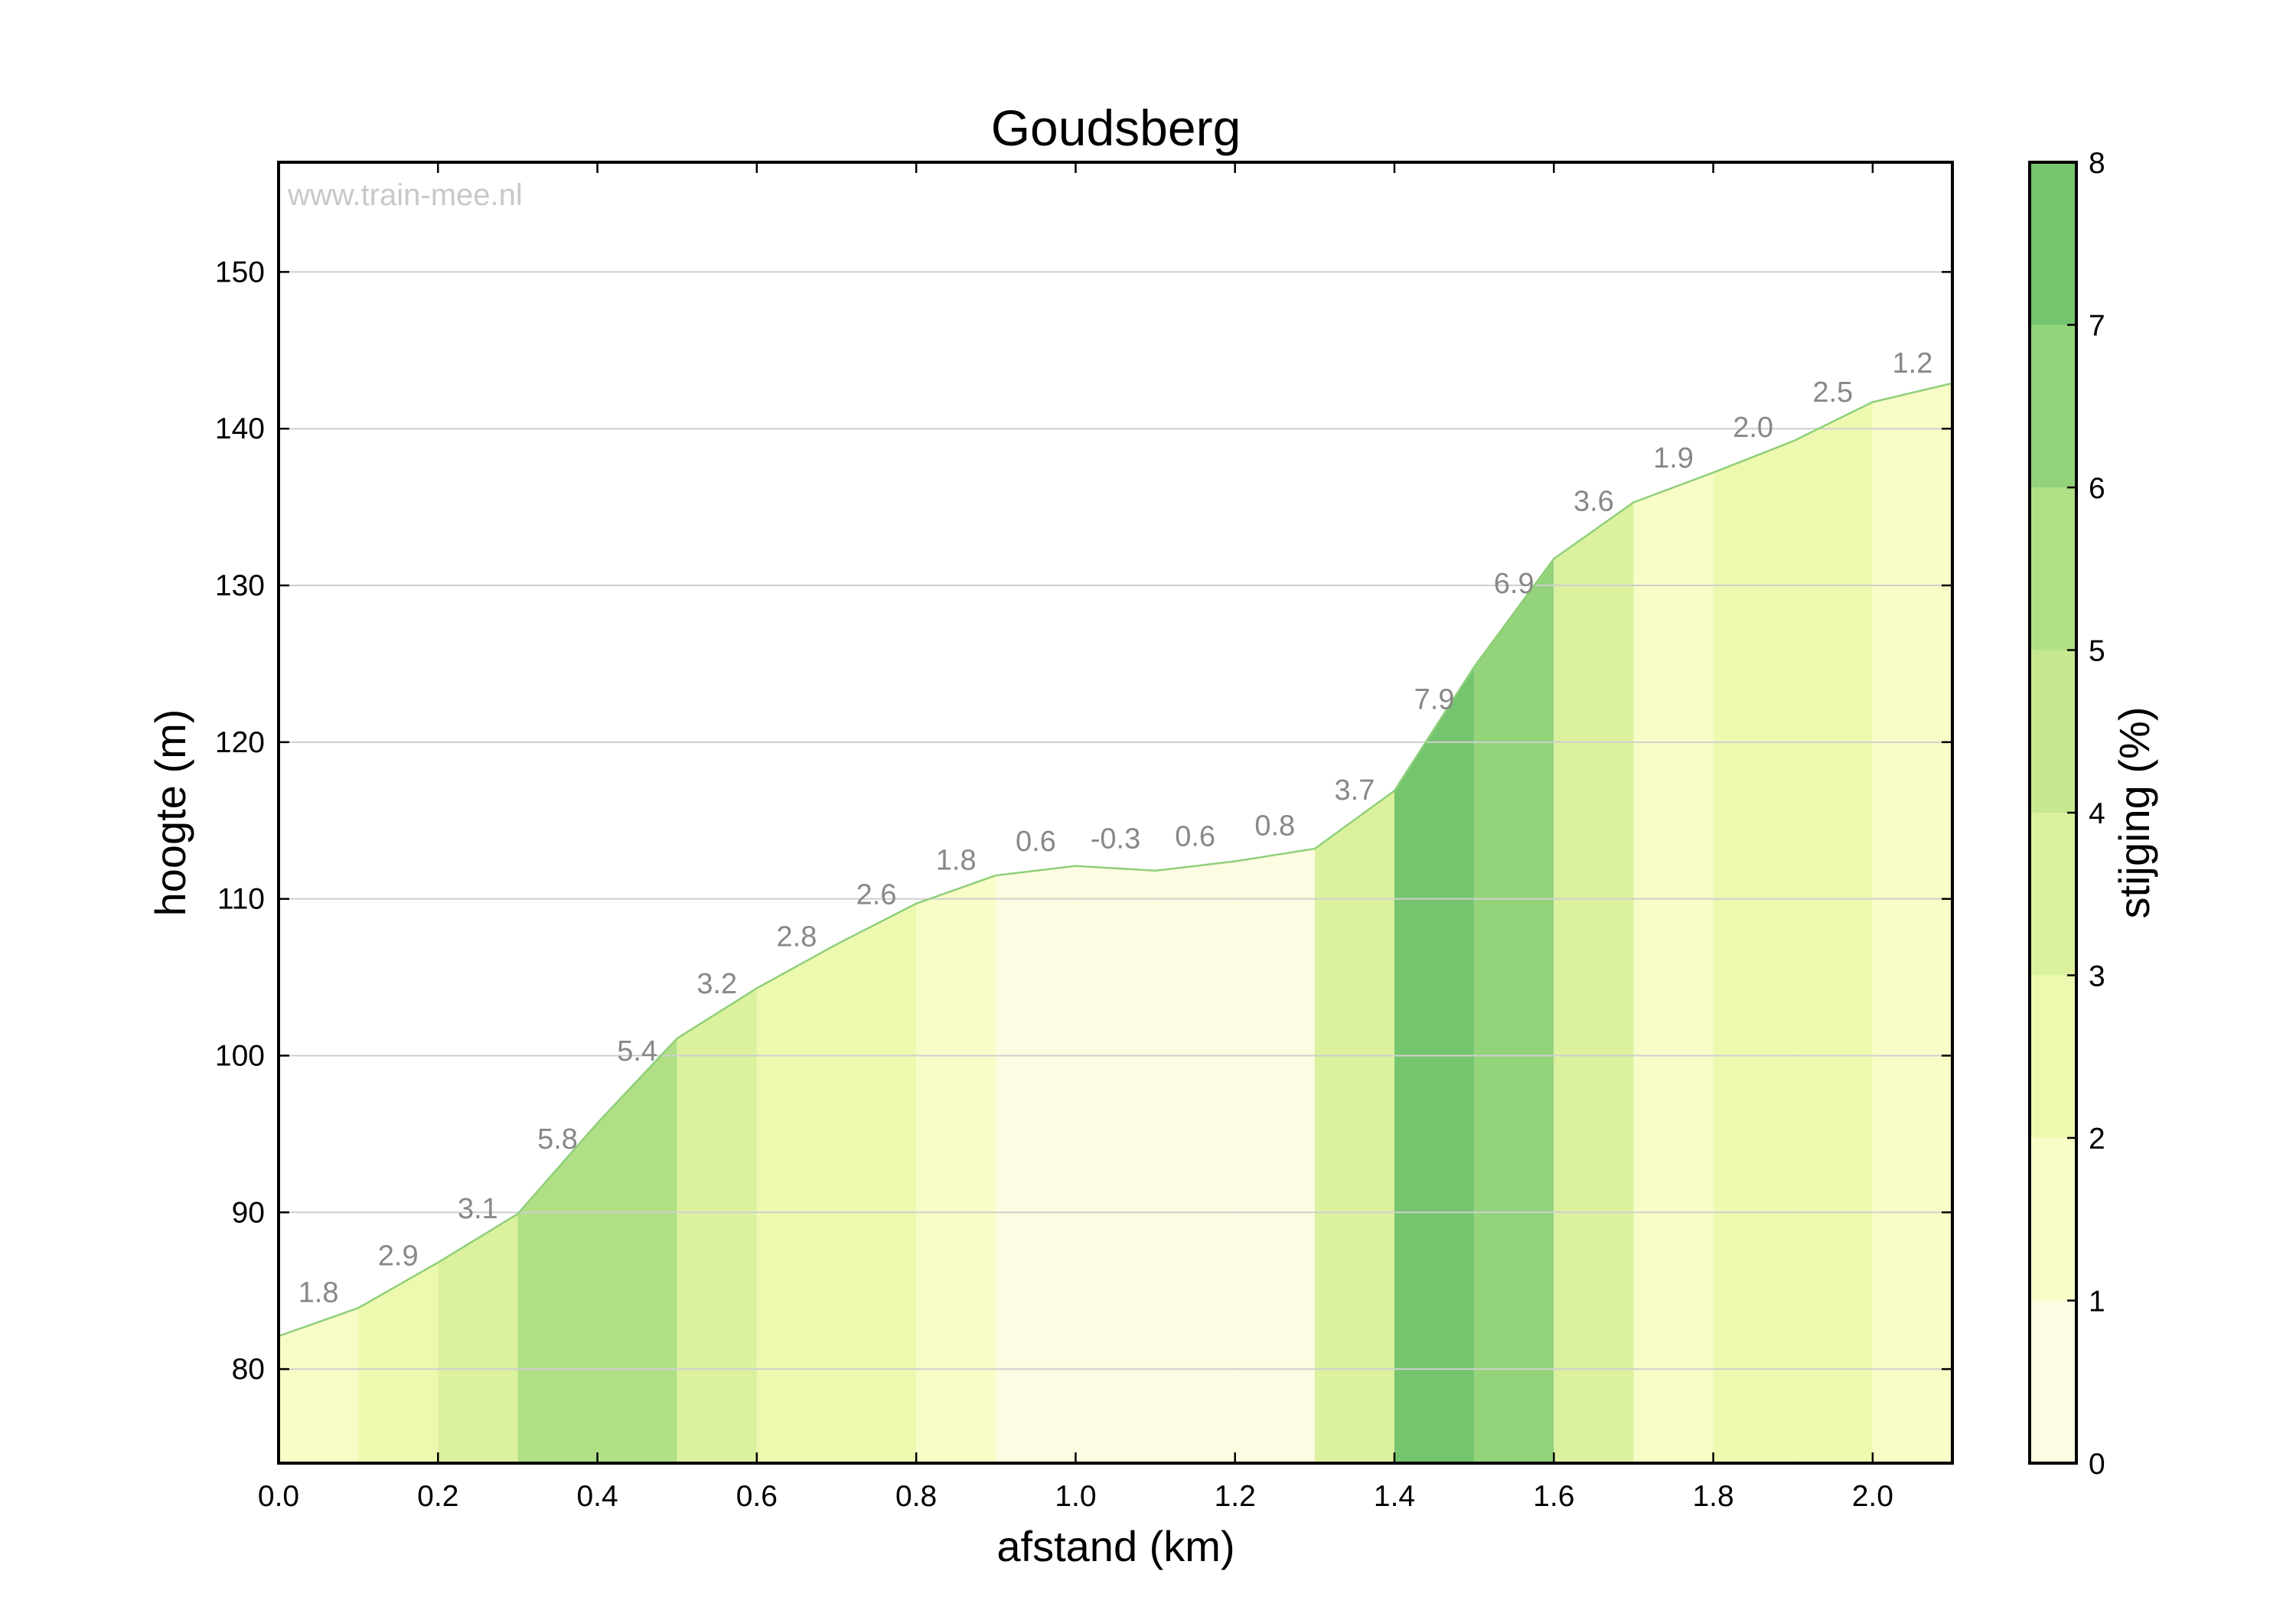 This screenshot has width=2296, height=1607. Describe the element at coordinates (2134, 813) in the screenshot. I see `colorbar-label: stijging (%)` at that location.